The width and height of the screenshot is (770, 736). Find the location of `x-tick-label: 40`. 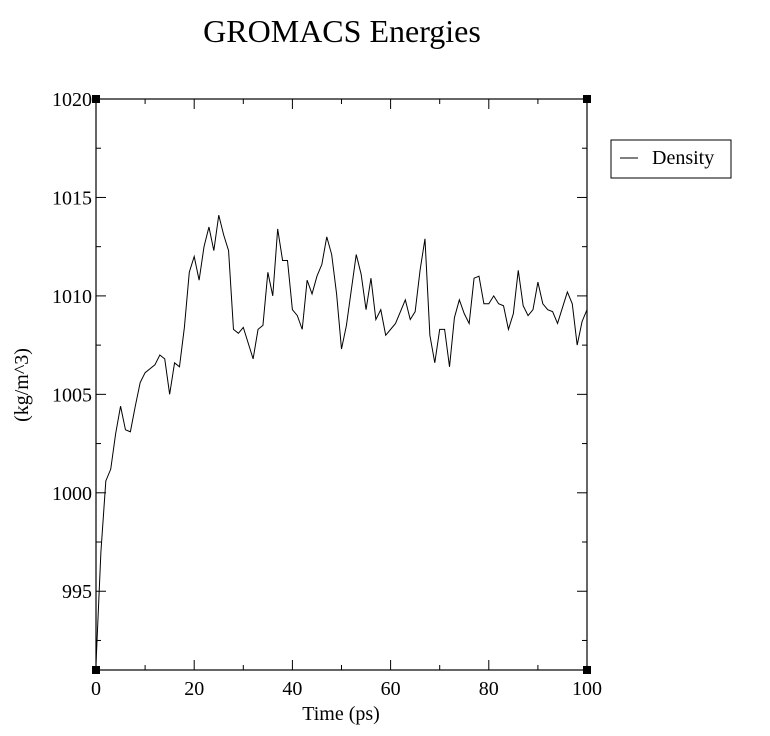

x-tick-label: 40 is located at coordinates (292, 689).